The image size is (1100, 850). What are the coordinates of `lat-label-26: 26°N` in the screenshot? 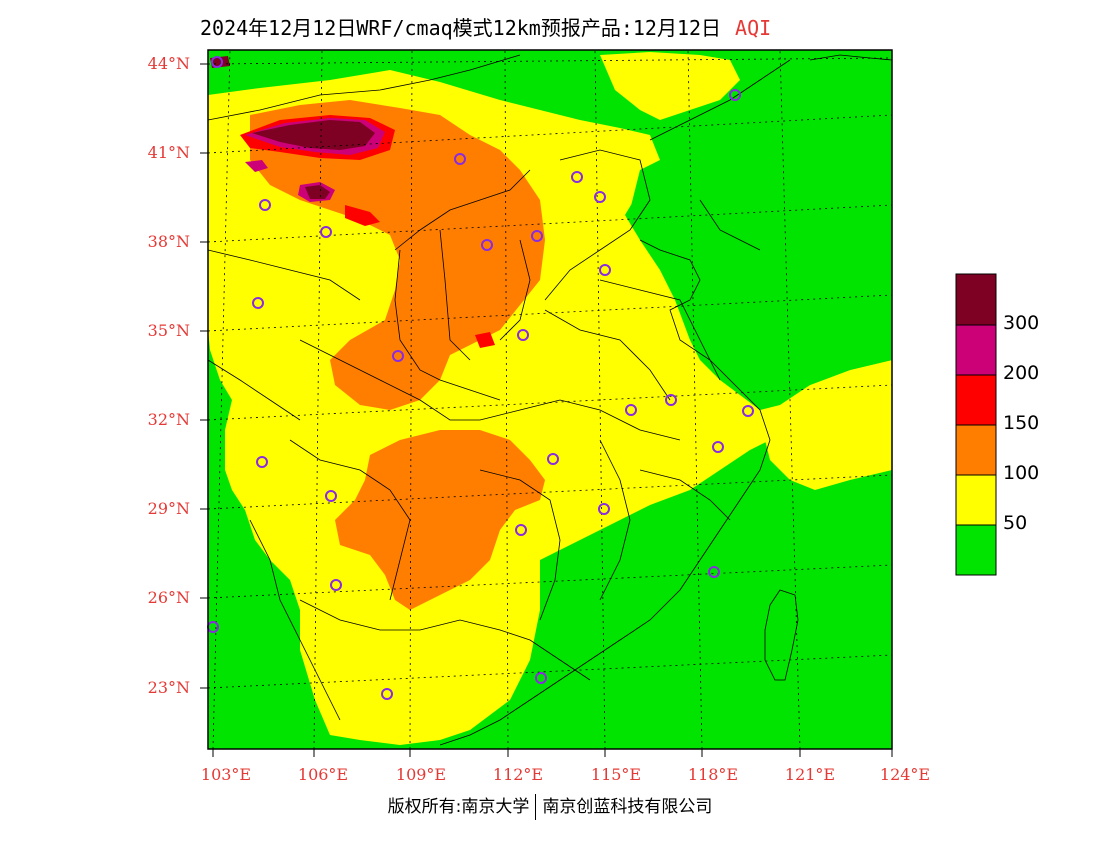 It's located at (168, 597).